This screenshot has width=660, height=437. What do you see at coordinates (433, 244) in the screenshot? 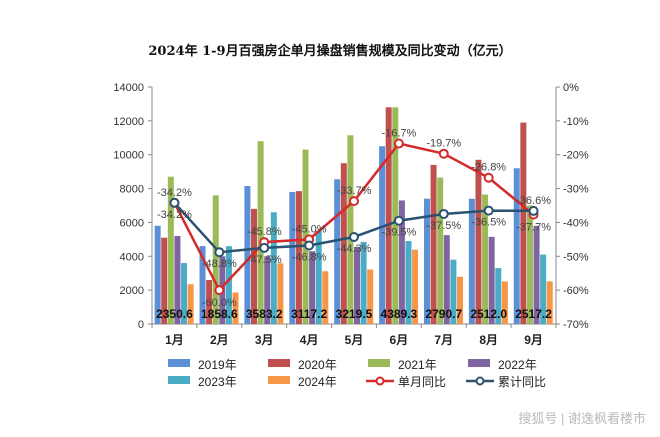
I see `bar-2020年-7月` at bounding box center [433, 244].